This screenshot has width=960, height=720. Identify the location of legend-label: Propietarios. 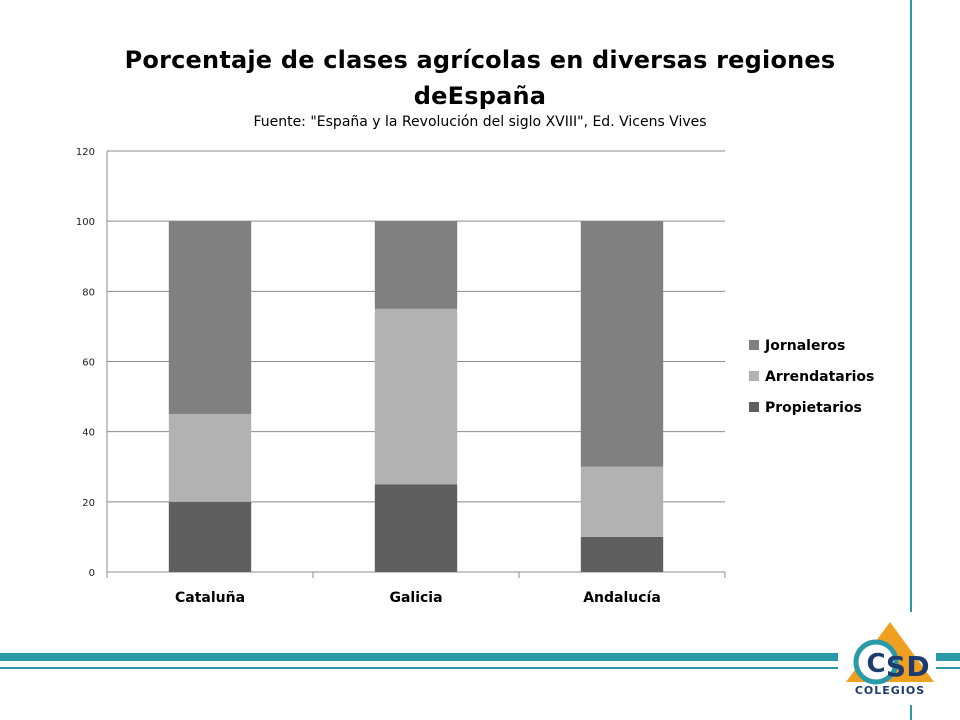
(813, 408).